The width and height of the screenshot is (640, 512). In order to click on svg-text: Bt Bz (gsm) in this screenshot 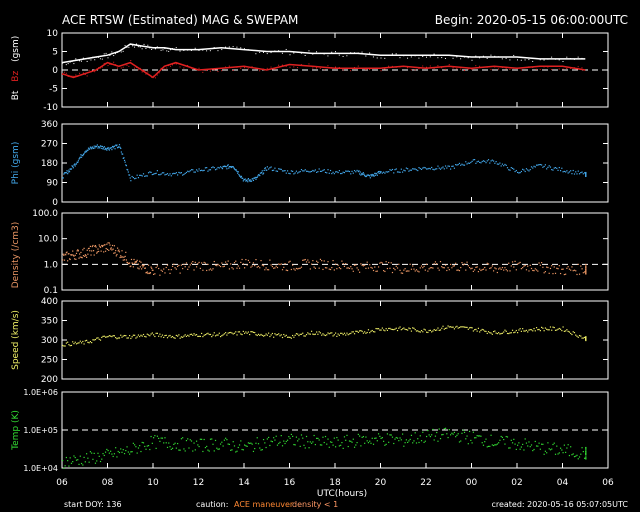, I will do `click(16, 68)`.